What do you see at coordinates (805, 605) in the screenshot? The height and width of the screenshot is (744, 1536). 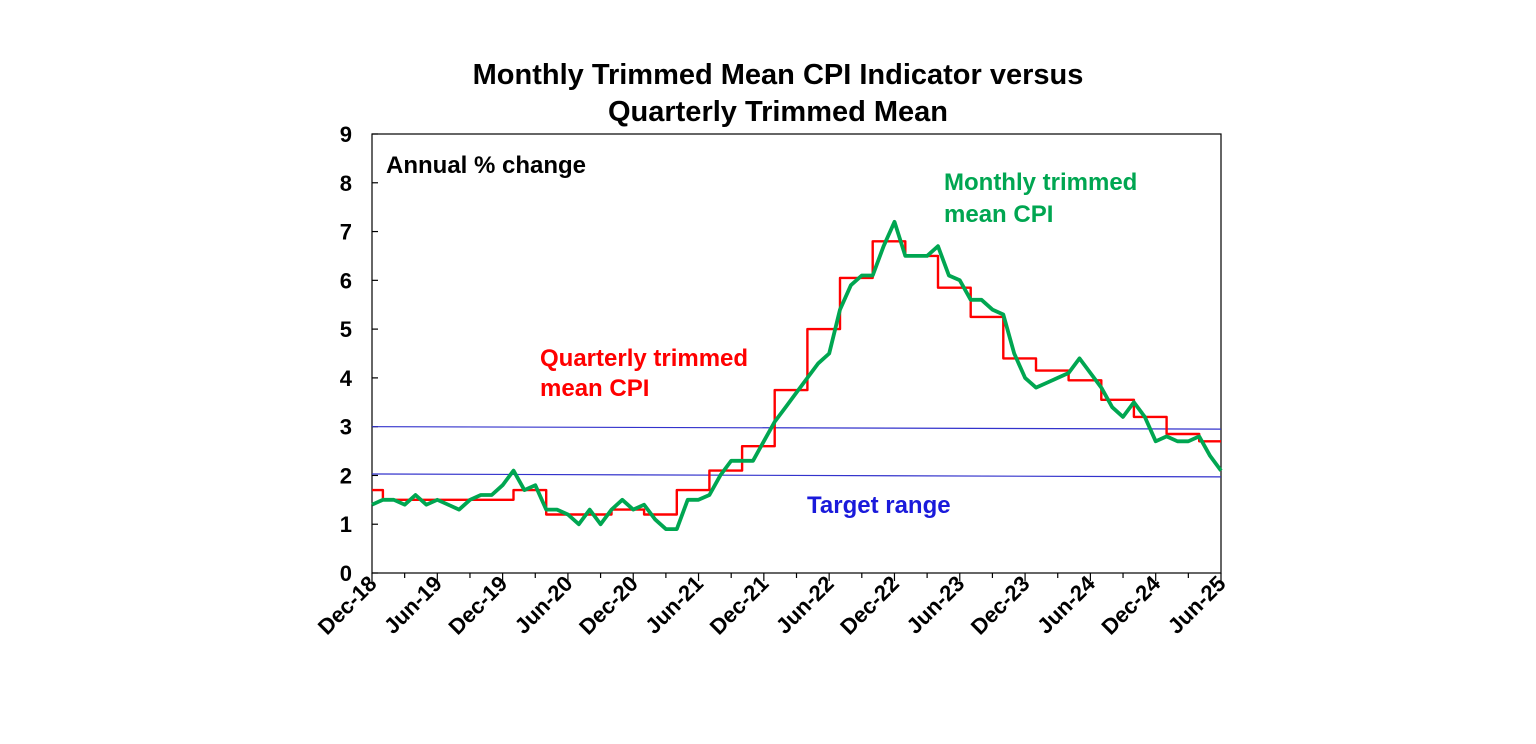 I see `x-tick-label: Jun-22` at bounding box center [805, 605].